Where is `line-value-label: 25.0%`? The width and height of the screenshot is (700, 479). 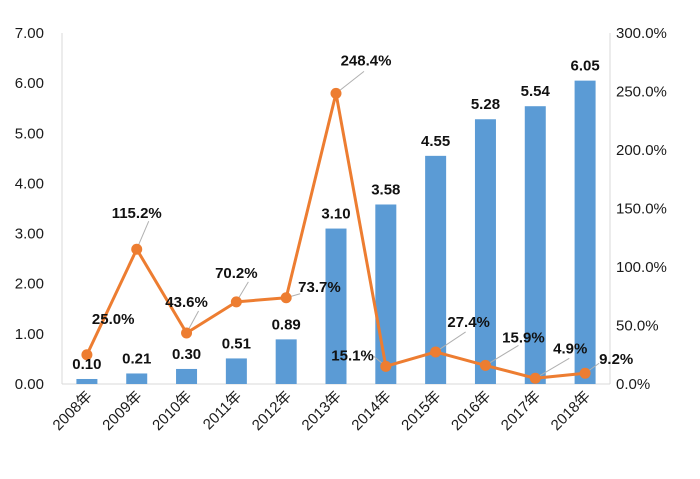 line-value-label: 25.0% is located at coordinates (113, 319).